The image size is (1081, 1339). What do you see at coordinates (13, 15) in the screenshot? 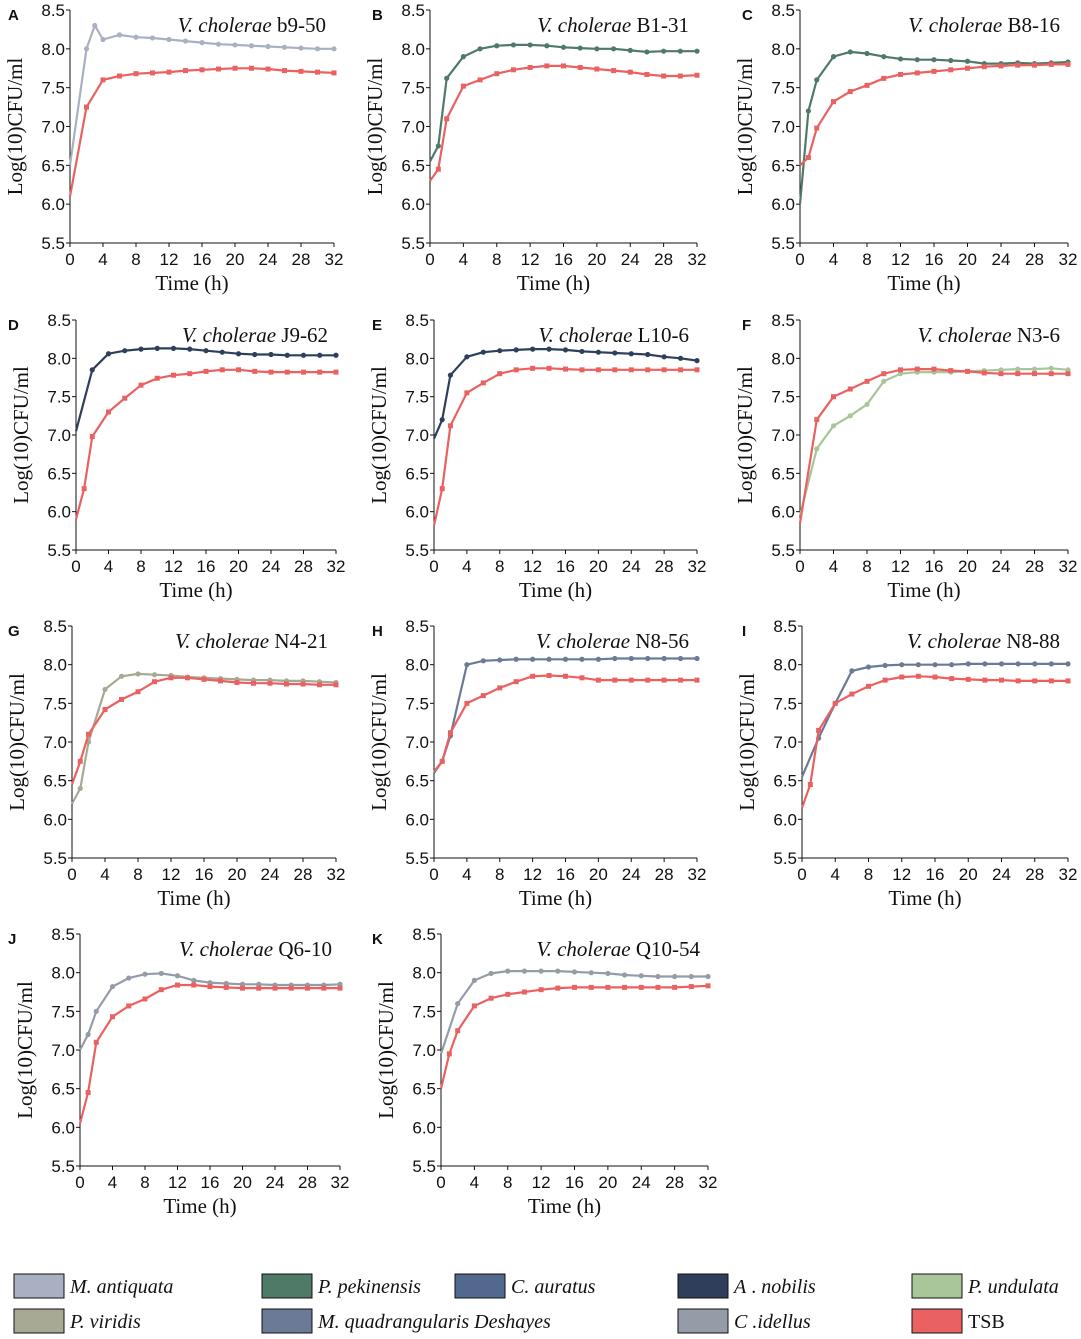
I see `panel-label: A` at bounding box center [13, 15].